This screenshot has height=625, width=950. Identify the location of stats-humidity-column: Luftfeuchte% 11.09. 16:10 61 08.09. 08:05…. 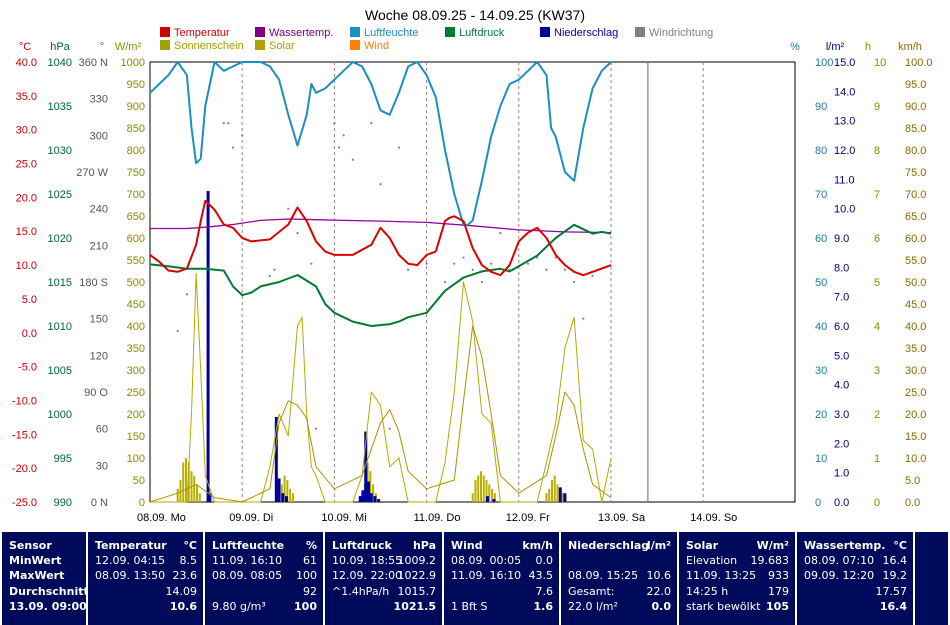
(264, 578).